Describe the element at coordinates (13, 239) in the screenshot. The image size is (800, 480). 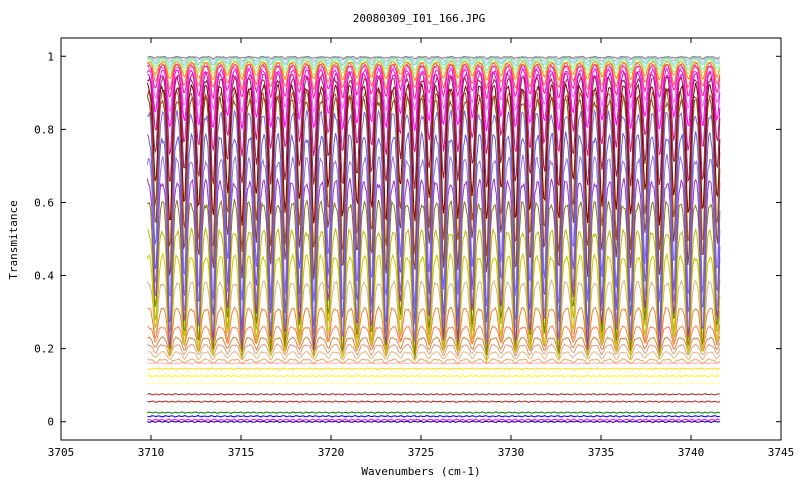
I see `y-axis-label: Transmitance` at that location.